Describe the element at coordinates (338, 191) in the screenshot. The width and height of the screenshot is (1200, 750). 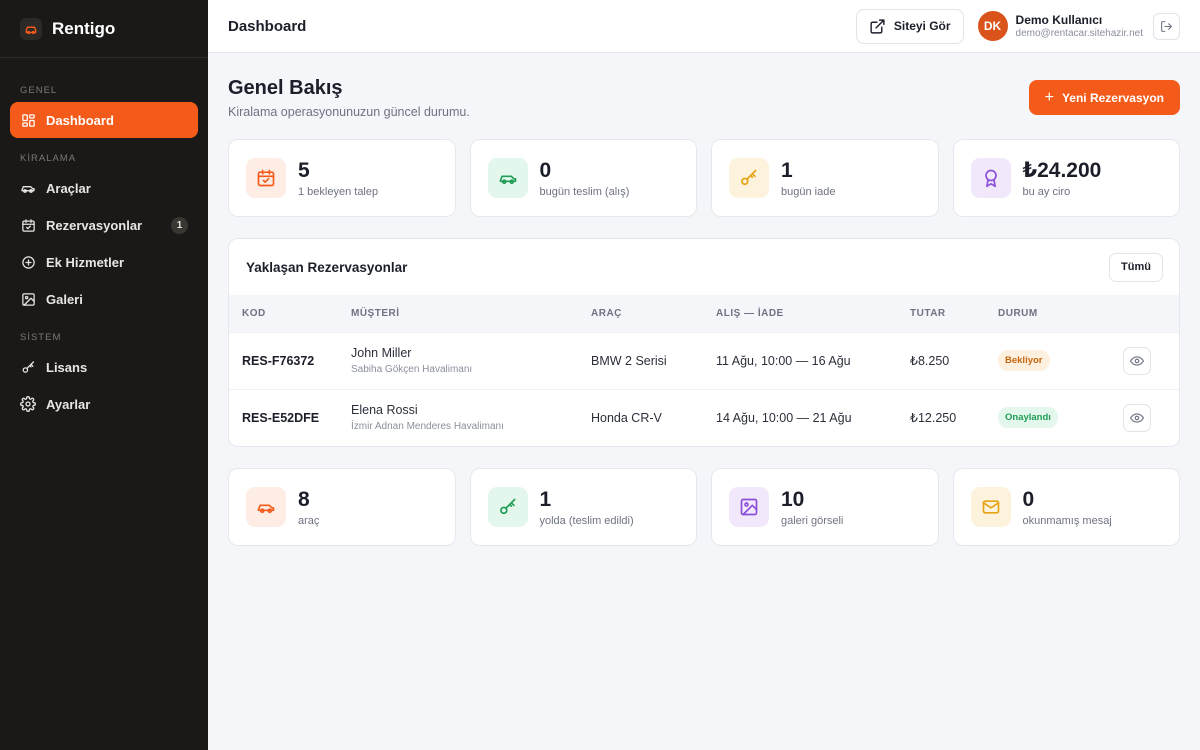
I see `stat-label: 1 bekleyen talep` at that location.